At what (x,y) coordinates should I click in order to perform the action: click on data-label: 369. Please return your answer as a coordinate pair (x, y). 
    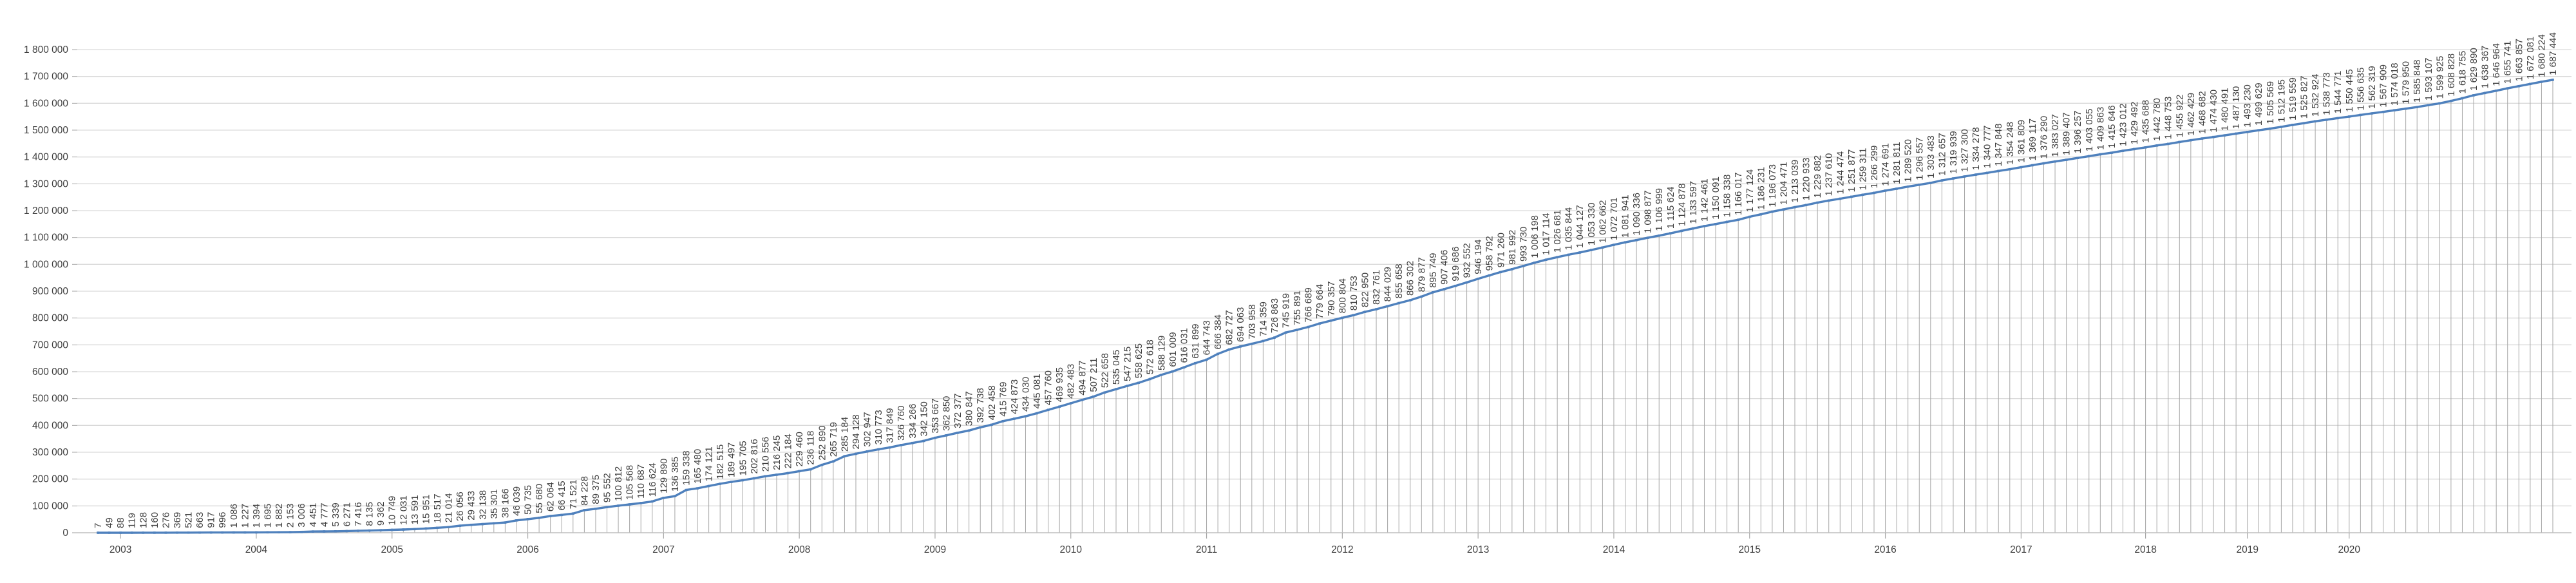
    Looking at the image, I should click on (177, 520).